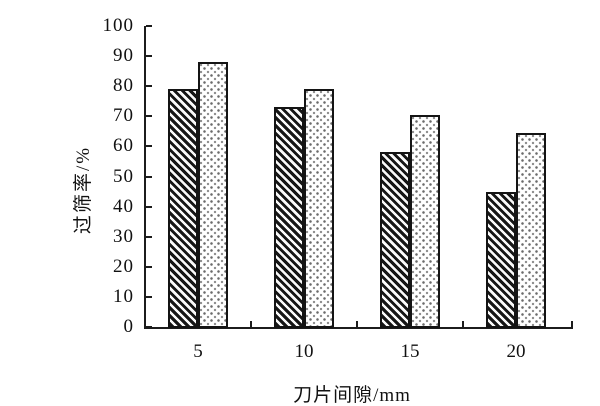 The width and height of the screenshot is (600, 406). What do you see at coordinates (145, 177) in the screenshot?
I see `y-axis-line` at bounding box center [145, 177].